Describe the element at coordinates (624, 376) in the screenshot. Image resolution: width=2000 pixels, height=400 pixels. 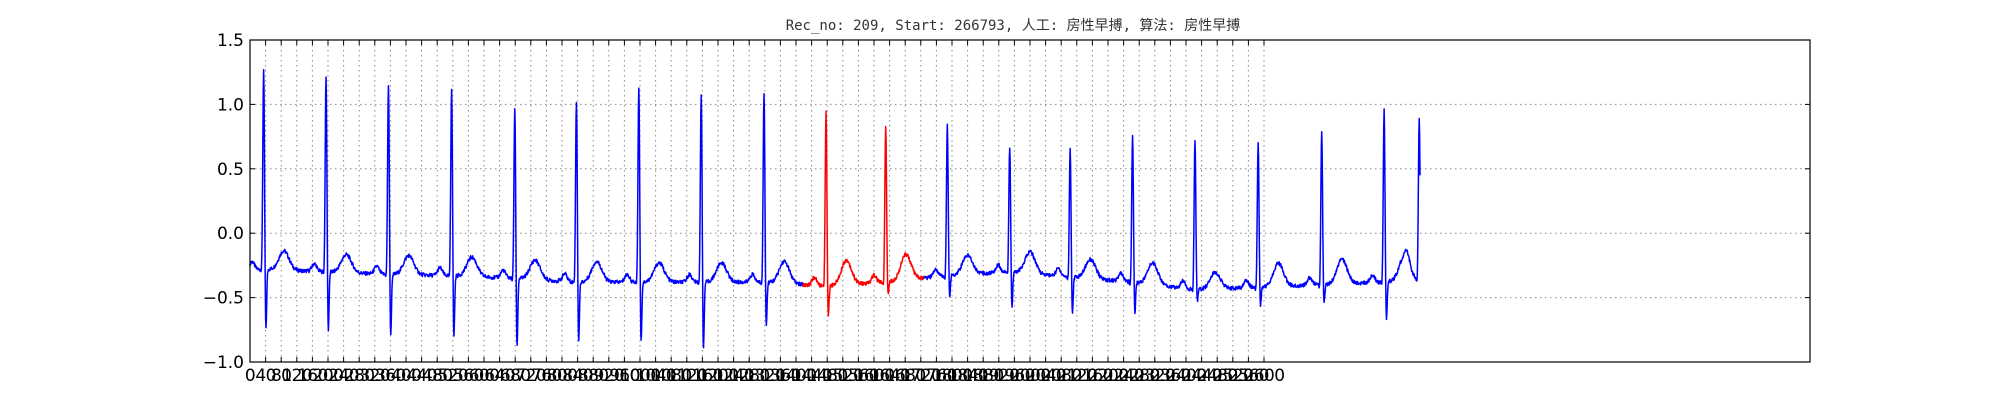
I see `x-tick-label: 960` at that location.